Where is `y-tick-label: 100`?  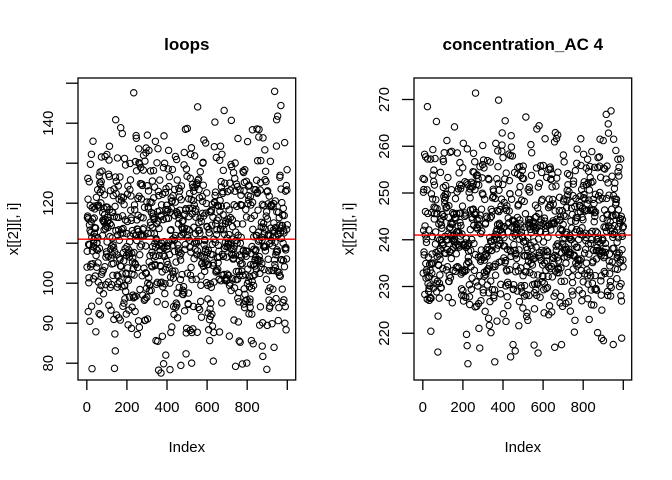 y-tick-label: 100 is located at coordinates (48, 283).